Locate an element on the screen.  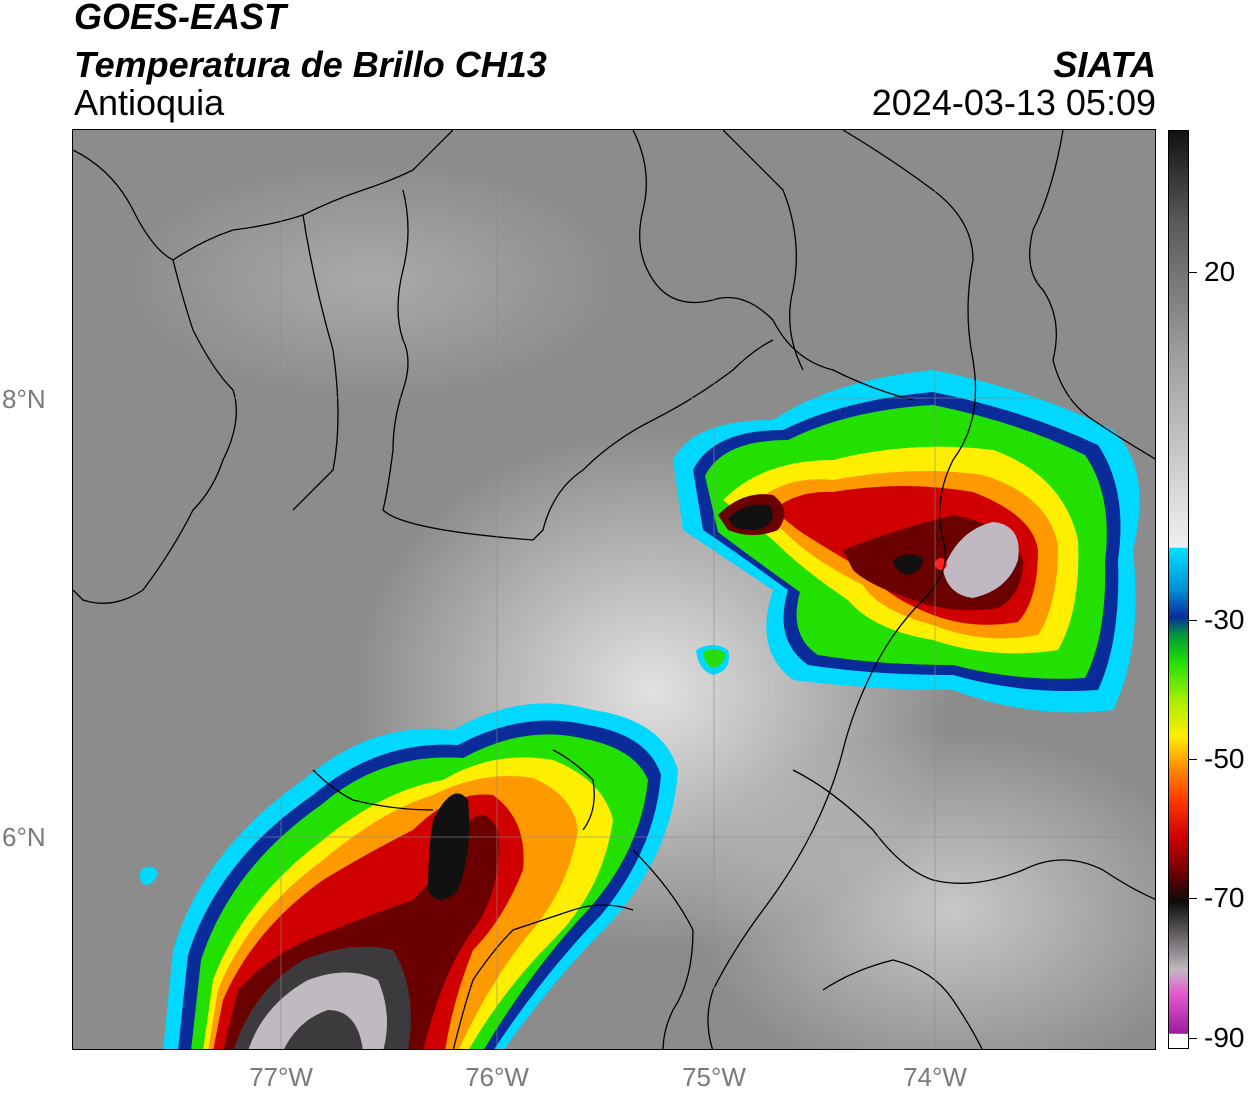
organization-label: SIATA is located at coordinates (1104, 64).